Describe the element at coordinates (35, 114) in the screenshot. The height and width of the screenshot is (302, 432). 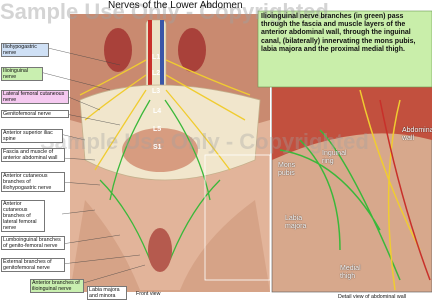
I see `left-label: Genitofemoral nerve` at that location.